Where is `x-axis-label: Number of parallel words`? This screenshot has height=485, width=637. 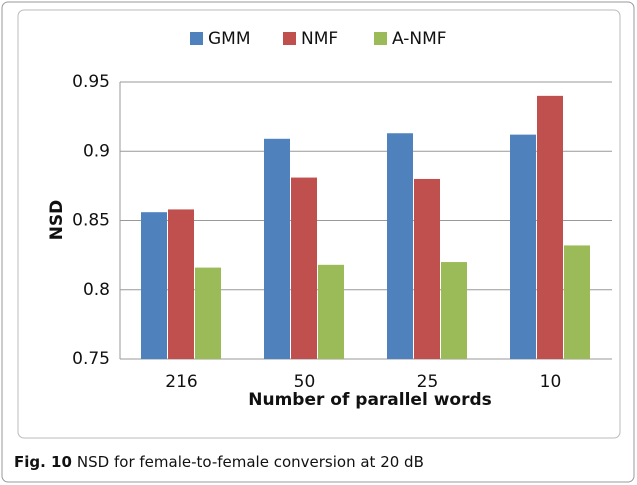 x-axis-label: Number of parallel words is located at coordinates (370, 400).